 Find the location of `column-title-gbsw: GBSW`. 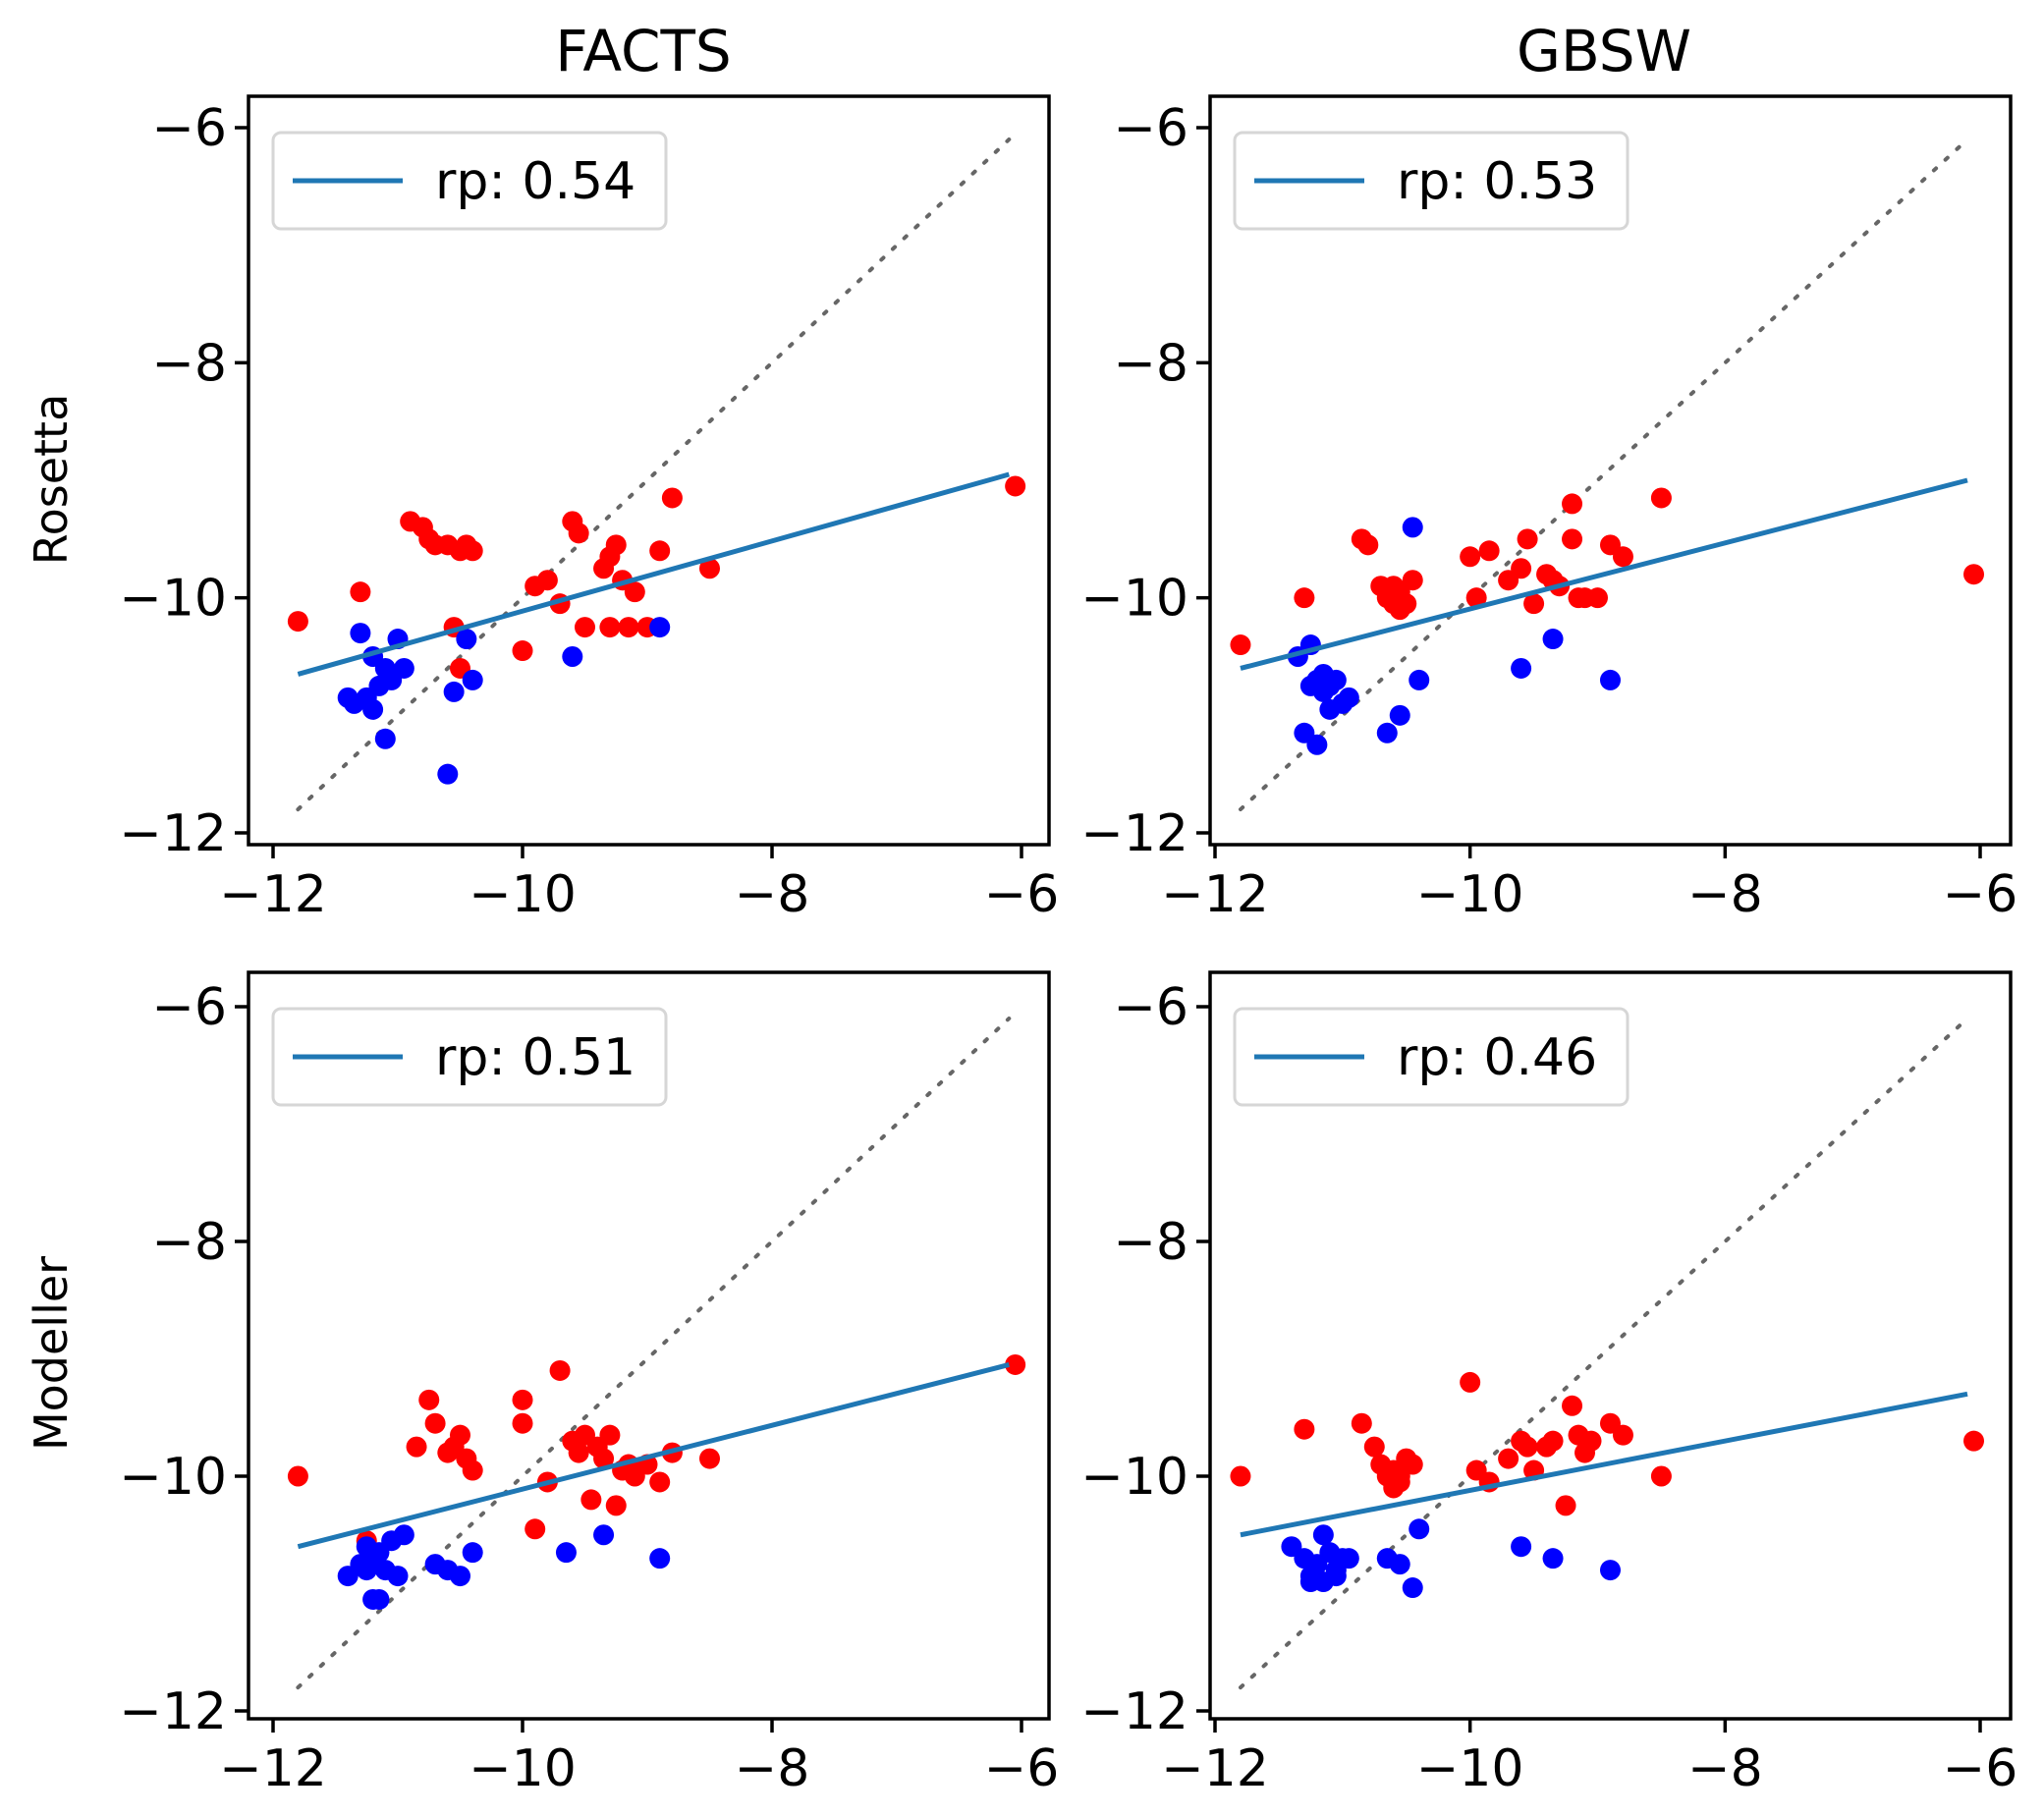

column-title-gbsw: GBSW is located at coordinates (1604, 51).